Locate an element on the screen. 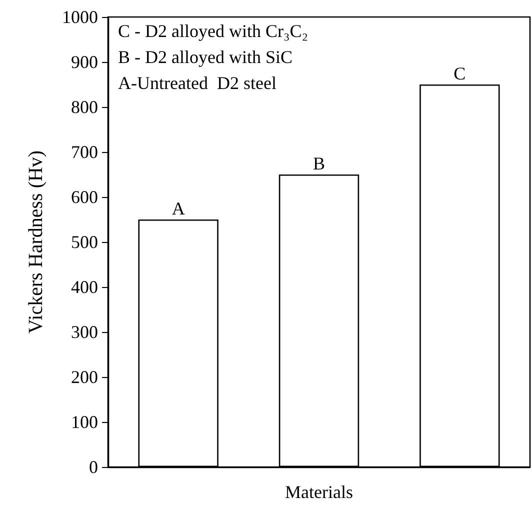 Image resolution: width=532 pixels, height=506 pixels. y-tick-label: 800 is located at coordinates (84, 107).